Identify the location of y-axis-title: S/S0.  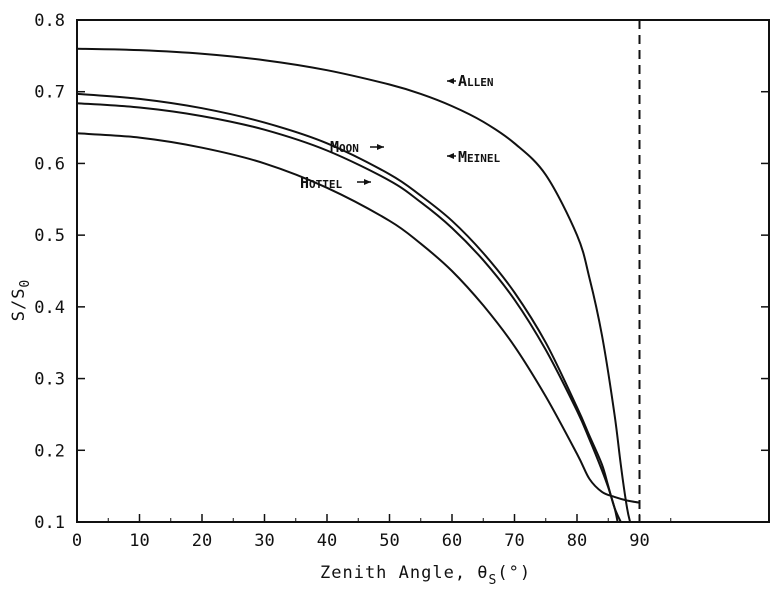
(21, 300).